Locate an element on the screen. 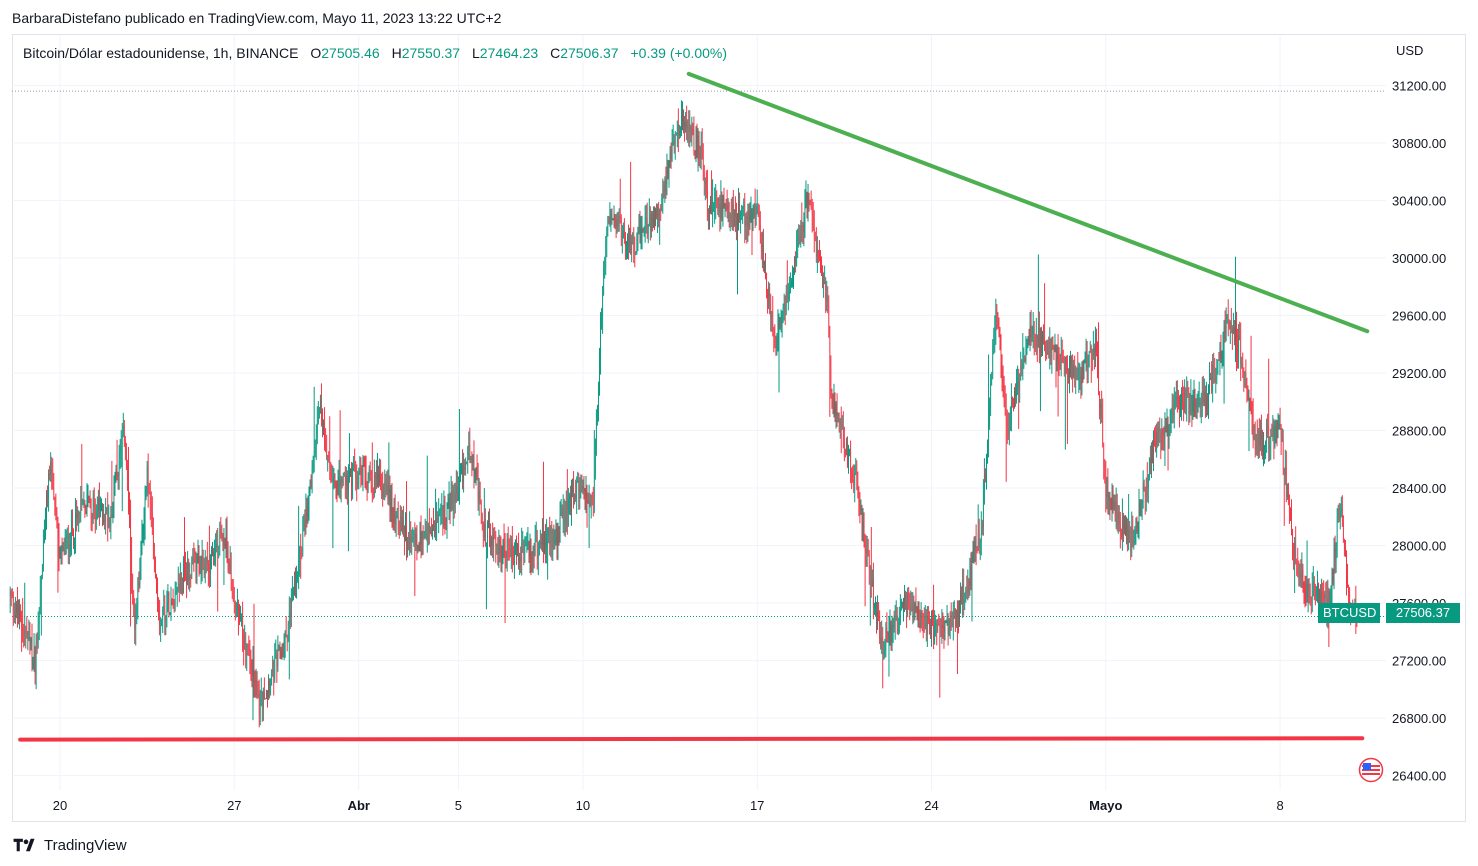  price-tag-symbol: BTCUSD is located at coordinates (1349, 613).